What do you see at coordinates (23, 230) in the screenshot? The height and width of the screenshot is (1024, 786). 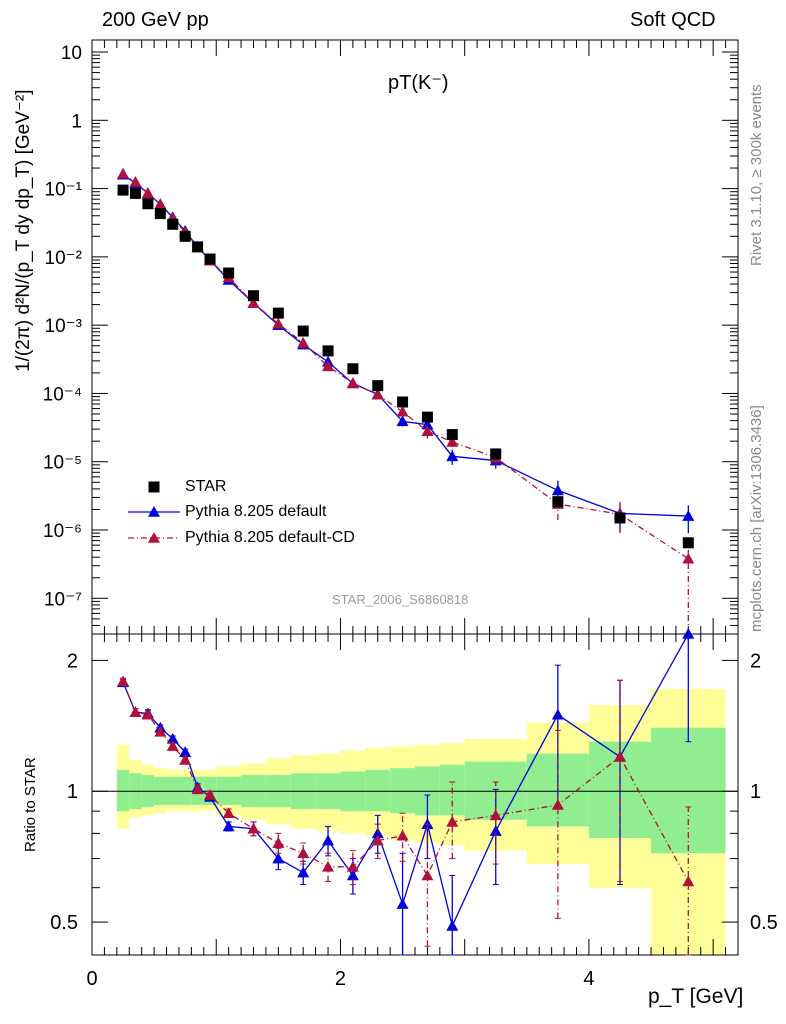 I see `main-y-axis-label: 1/(2π) d²N/(p_T dy dp_T) [GeV⁻²]` at bounding box center [23, 230].